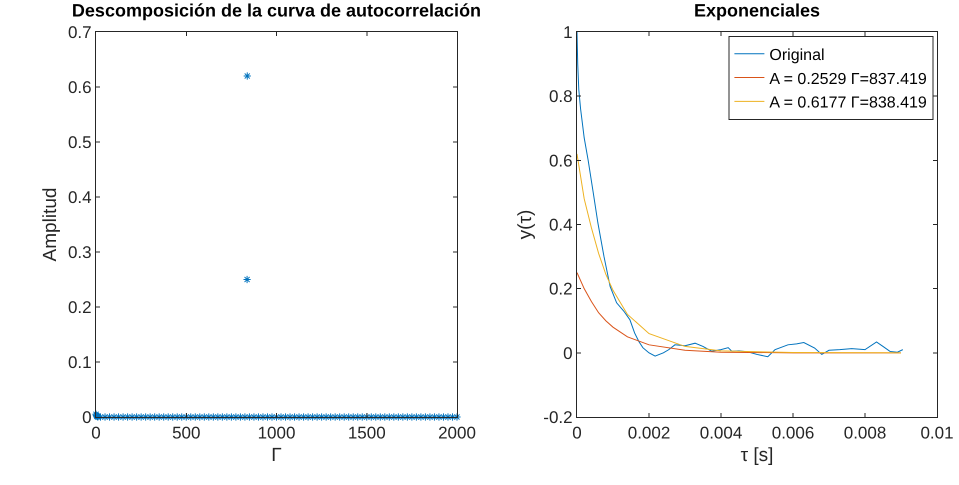 This screenshot has width=959, height=485. What do you see at coordinates (848, 79) in the screenshot?
I see `legend-label: A = 0.2529 Γ=837.419` at bounding box center [848, 79].